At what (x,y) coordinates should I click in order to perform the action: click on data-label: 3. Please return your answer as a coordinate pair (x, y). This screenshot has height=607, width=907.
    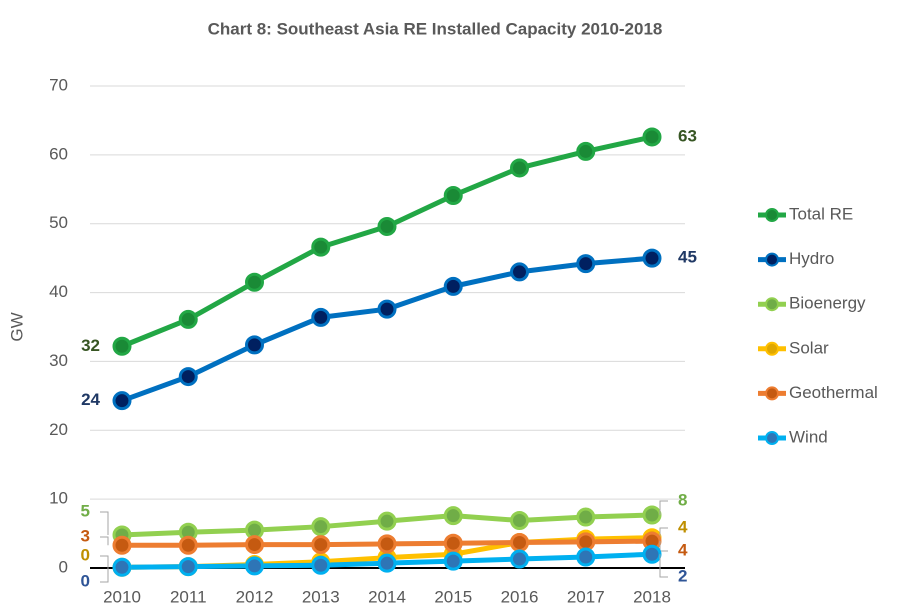
    Looking at the image, I should click on (85, 535).